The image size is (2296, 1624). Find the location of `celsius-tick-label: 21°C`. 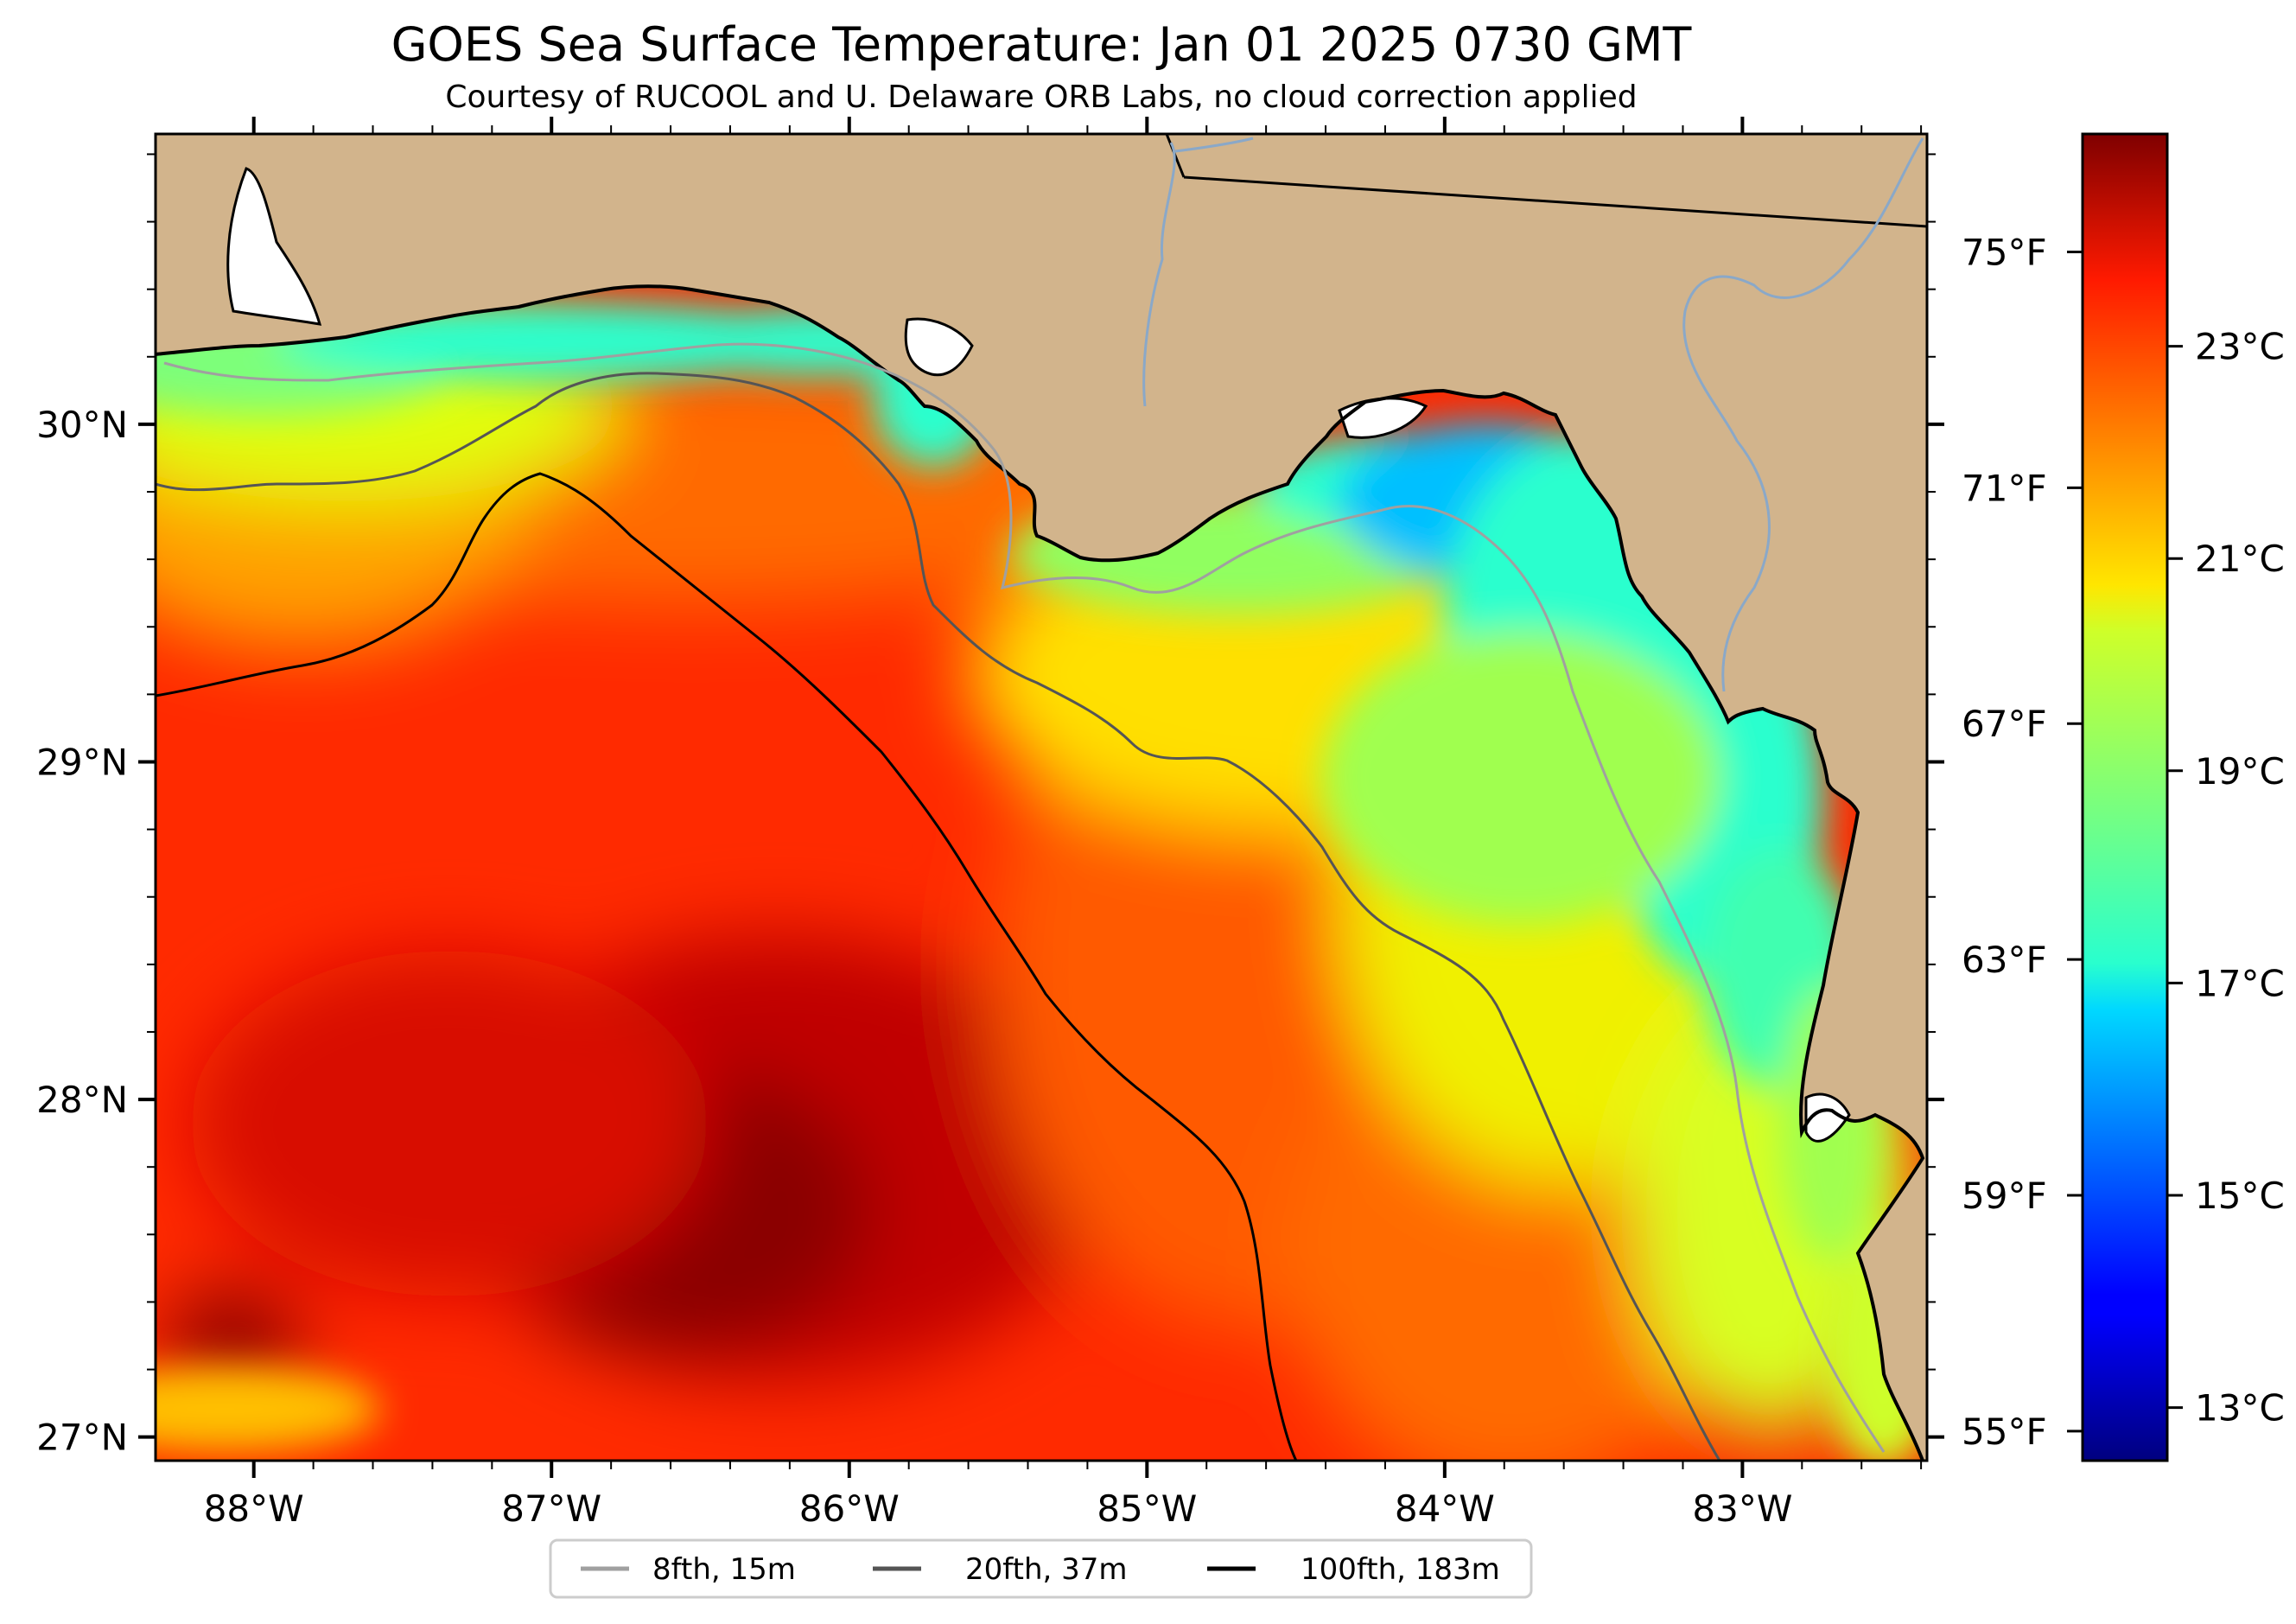

celsius-tick-label: 21°C is located at coordinates (2240, 559).